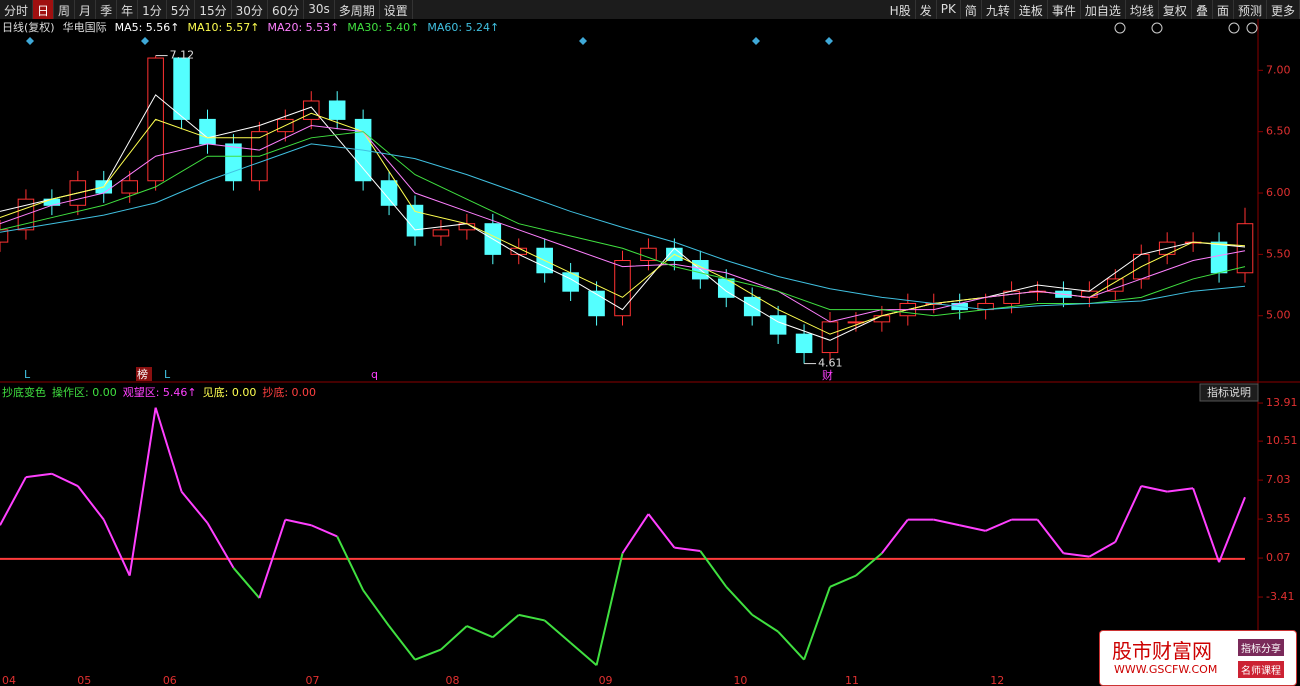 The height and width of the screenshot is (686, 1300). What do you see at coordinates (107, 9) in the screenshot?
I see `toolbar-button: 季` at bounding box center [107, 9].